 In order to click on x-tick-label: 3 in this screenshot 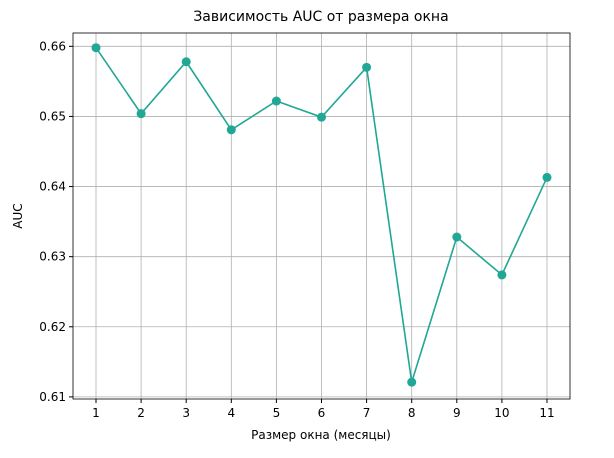, I will do `click(186, 413)`.